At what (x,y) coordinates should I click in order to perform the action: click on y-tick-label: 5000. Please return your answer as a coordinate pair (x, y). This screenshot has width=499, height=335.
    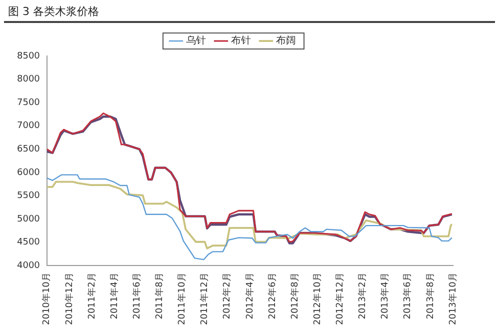
    Looking at the image, I should click on (28, 219).